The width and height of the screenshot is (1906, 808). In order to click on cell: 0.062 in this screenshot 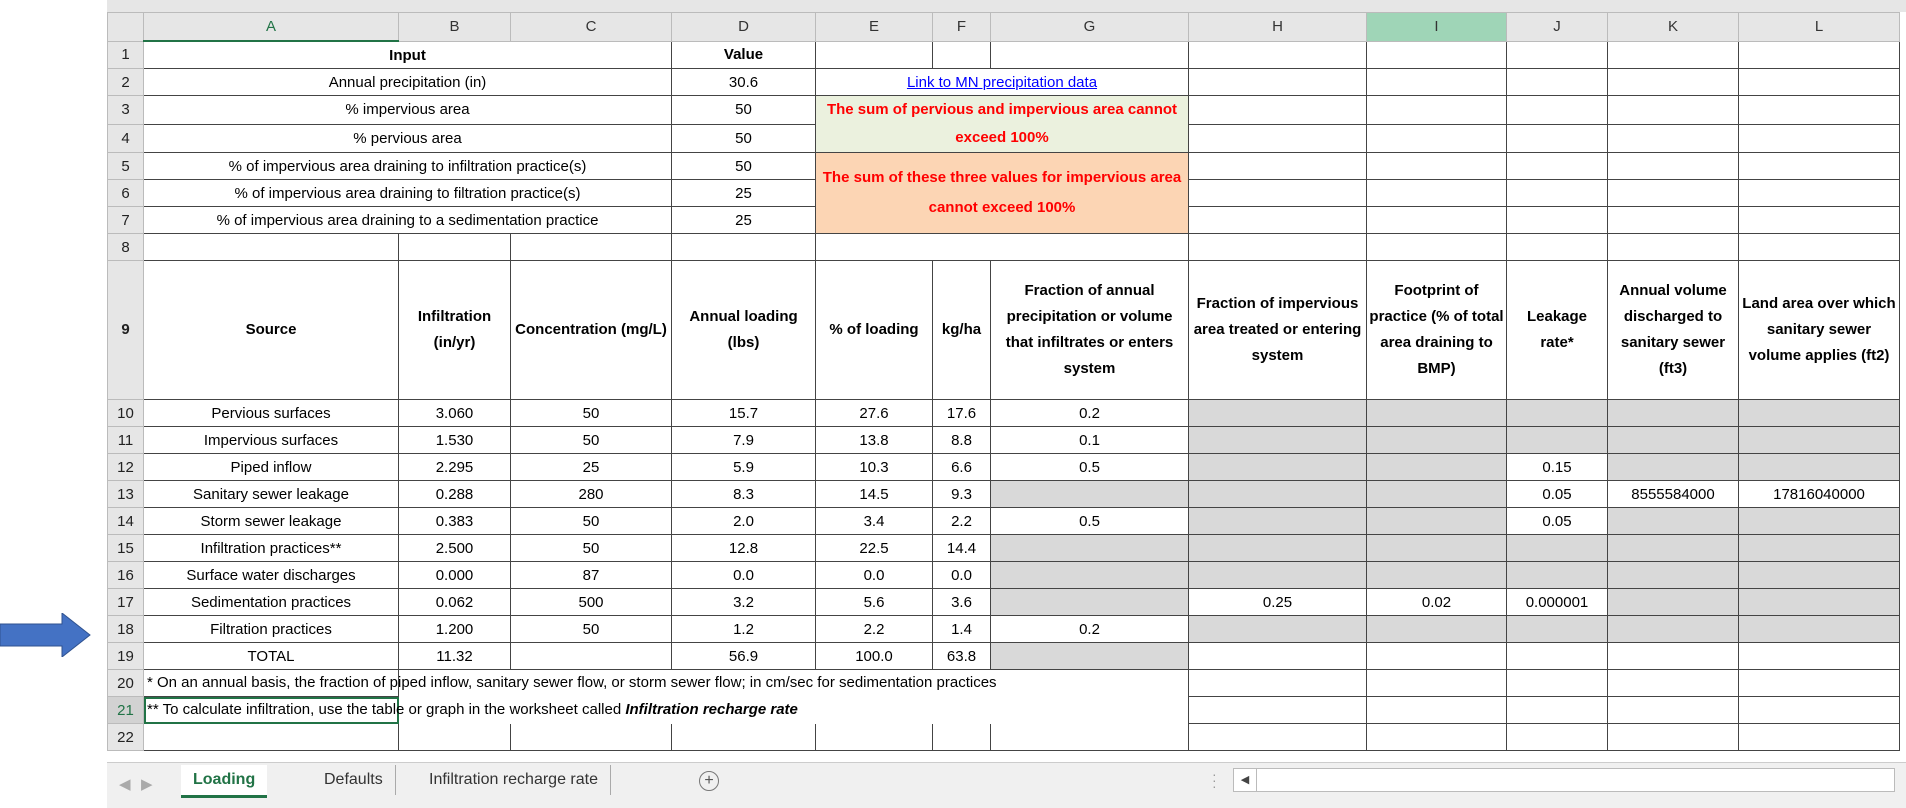, I will do `click(454, 602)`.